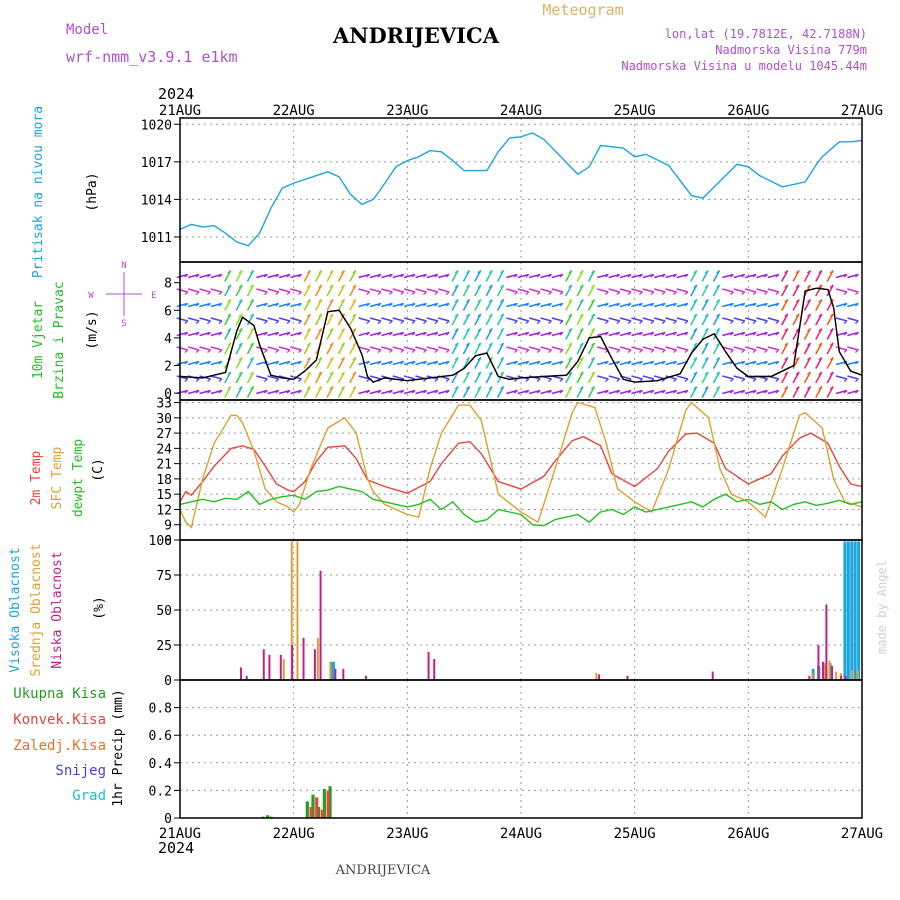 The height and width of the screenshot is (900, 900). I want to click on y-tick-label: 21, so click(164, 465).